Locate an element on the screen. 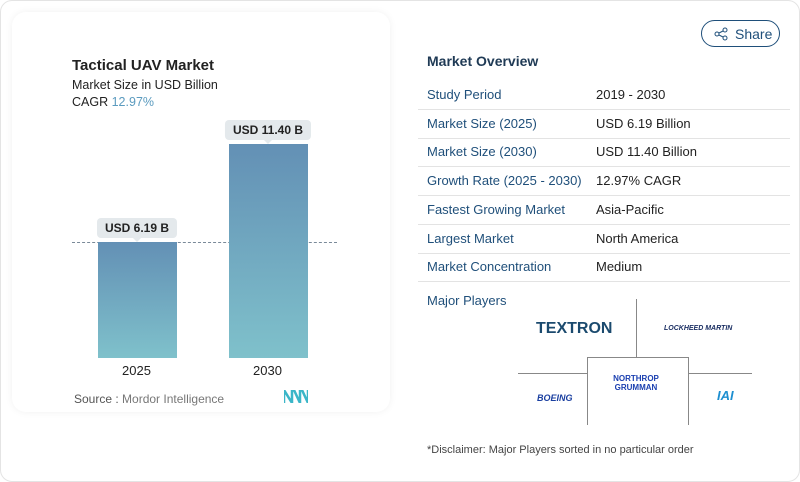  row-key: Fastest Growing Market is located at coordinates (496, 209).